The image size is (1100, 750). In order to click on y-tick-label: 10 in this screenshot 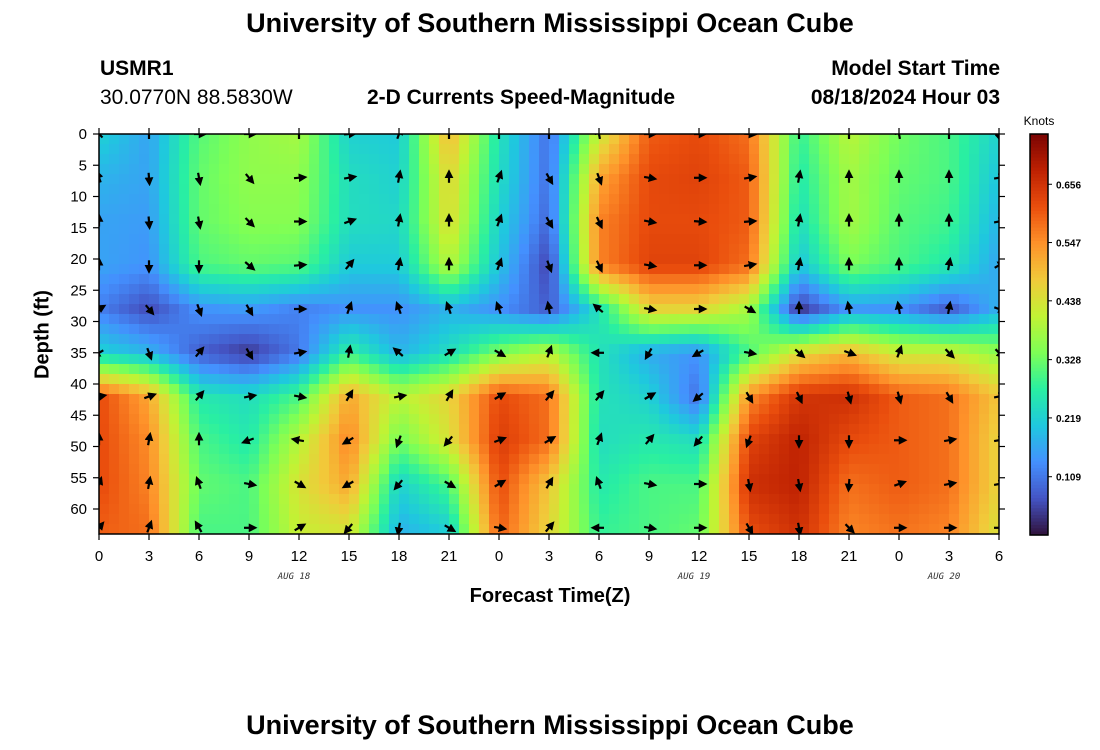, I will do `click(78, 197)`.